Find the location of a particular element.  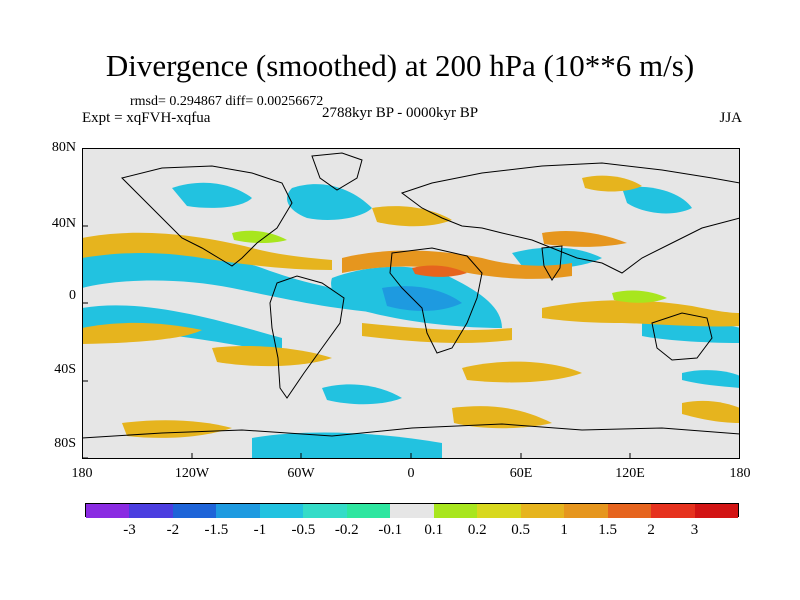

colorbar-label: -0.1 is located at coordinates (390, 530).